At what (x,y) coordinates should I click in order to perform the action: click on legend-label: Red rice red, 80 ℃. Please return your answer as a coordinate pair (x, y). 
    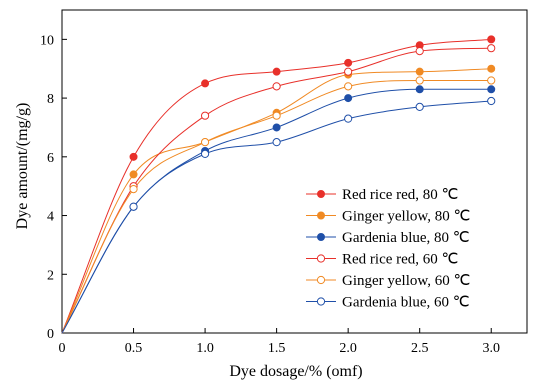
    Looking at the image, I should click on (400, 195).